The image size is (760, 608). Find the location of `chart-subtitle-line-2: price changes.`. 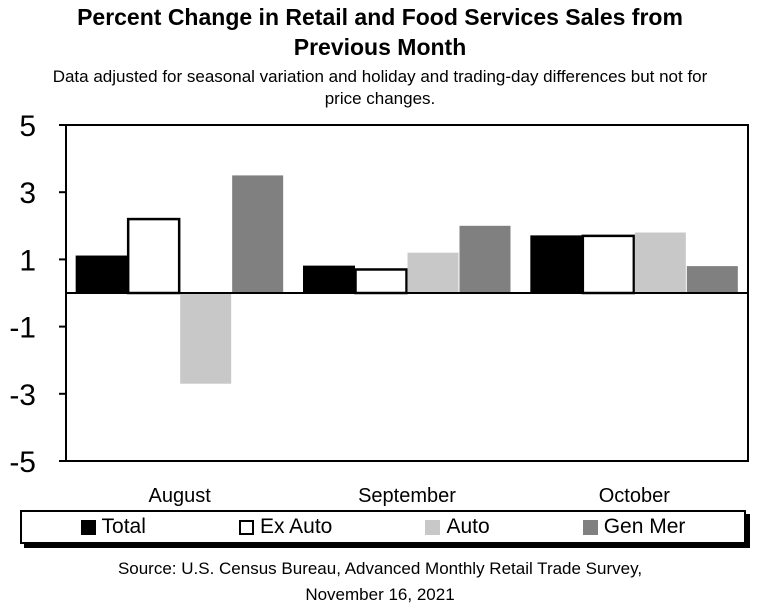

chart-subtitle-line-2: price changes. is located at coordinates (380, 98).